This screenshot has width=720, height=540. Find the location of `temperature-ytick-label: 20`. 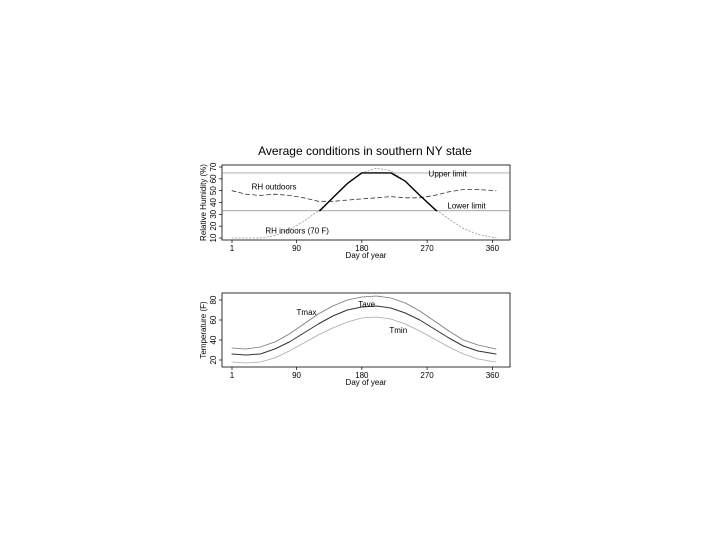

temperature-ytick-label: 20 is located at coordinates (213, 359).